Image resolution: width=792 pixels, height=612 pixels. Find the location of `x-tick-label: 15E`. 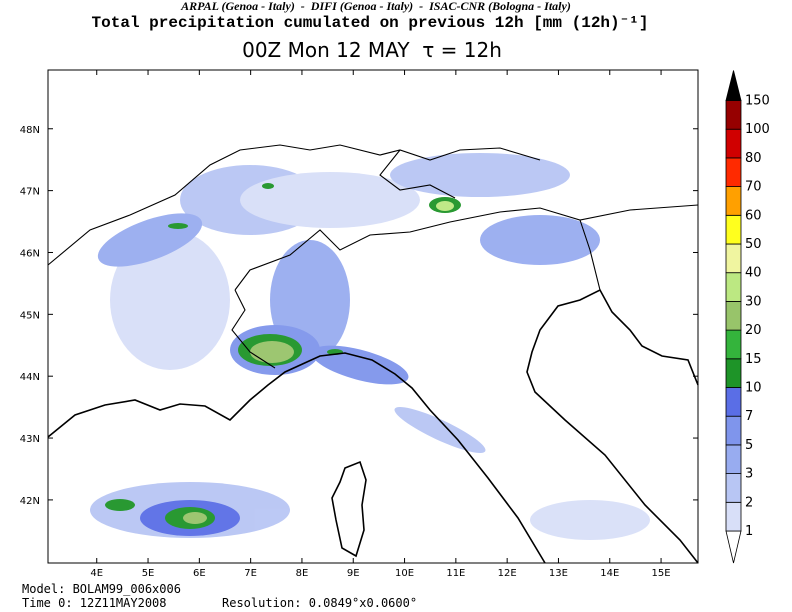

x-tick-label: 15E is located at coordinates (661, 573).